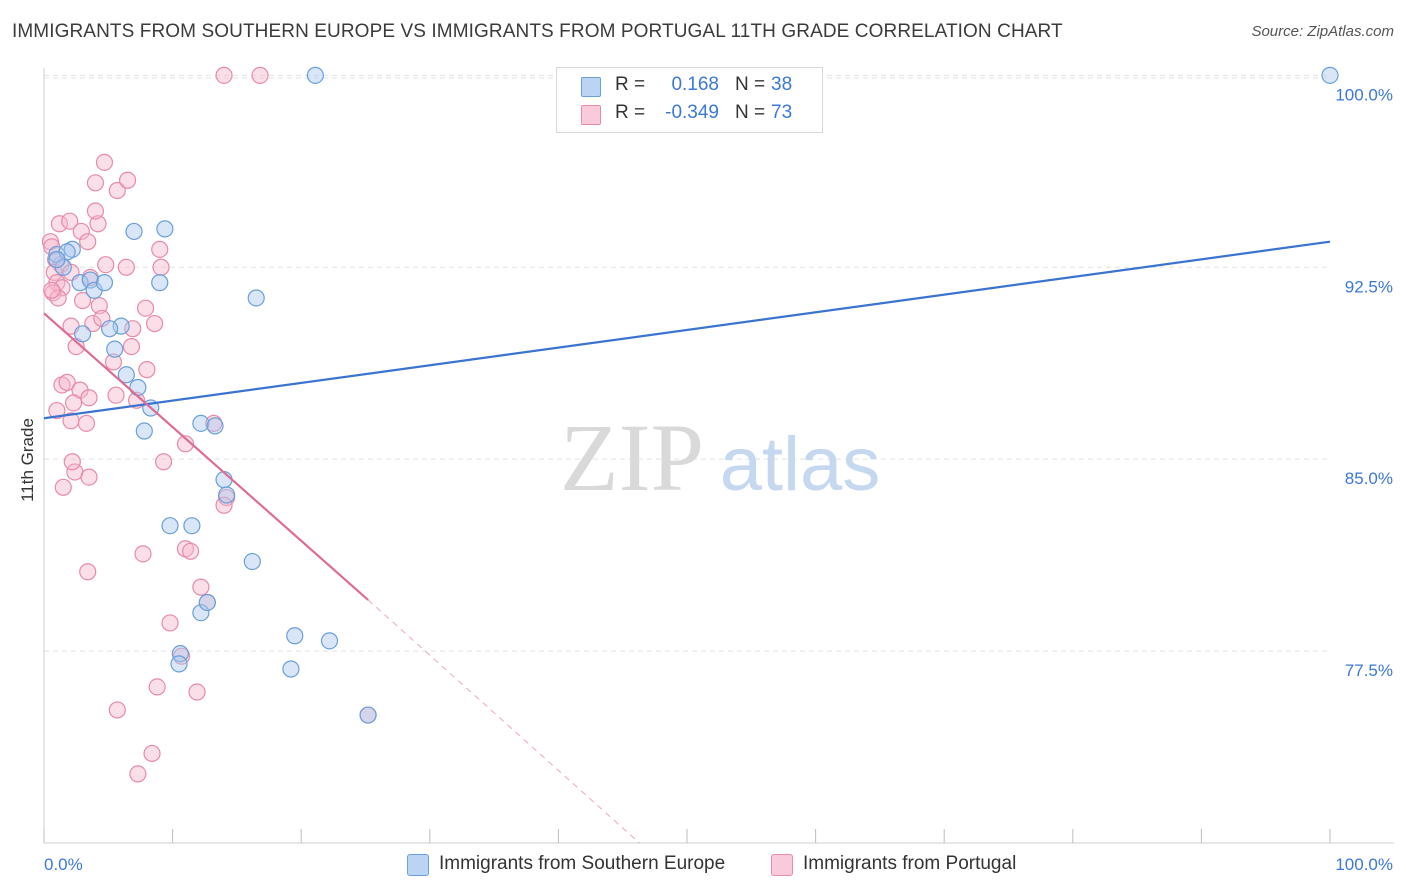 This screenshot has height=892, width=1406. Describe the element at coordinates (782, 112) in the screenshot. I see `legend-n-value: 73` at that location.